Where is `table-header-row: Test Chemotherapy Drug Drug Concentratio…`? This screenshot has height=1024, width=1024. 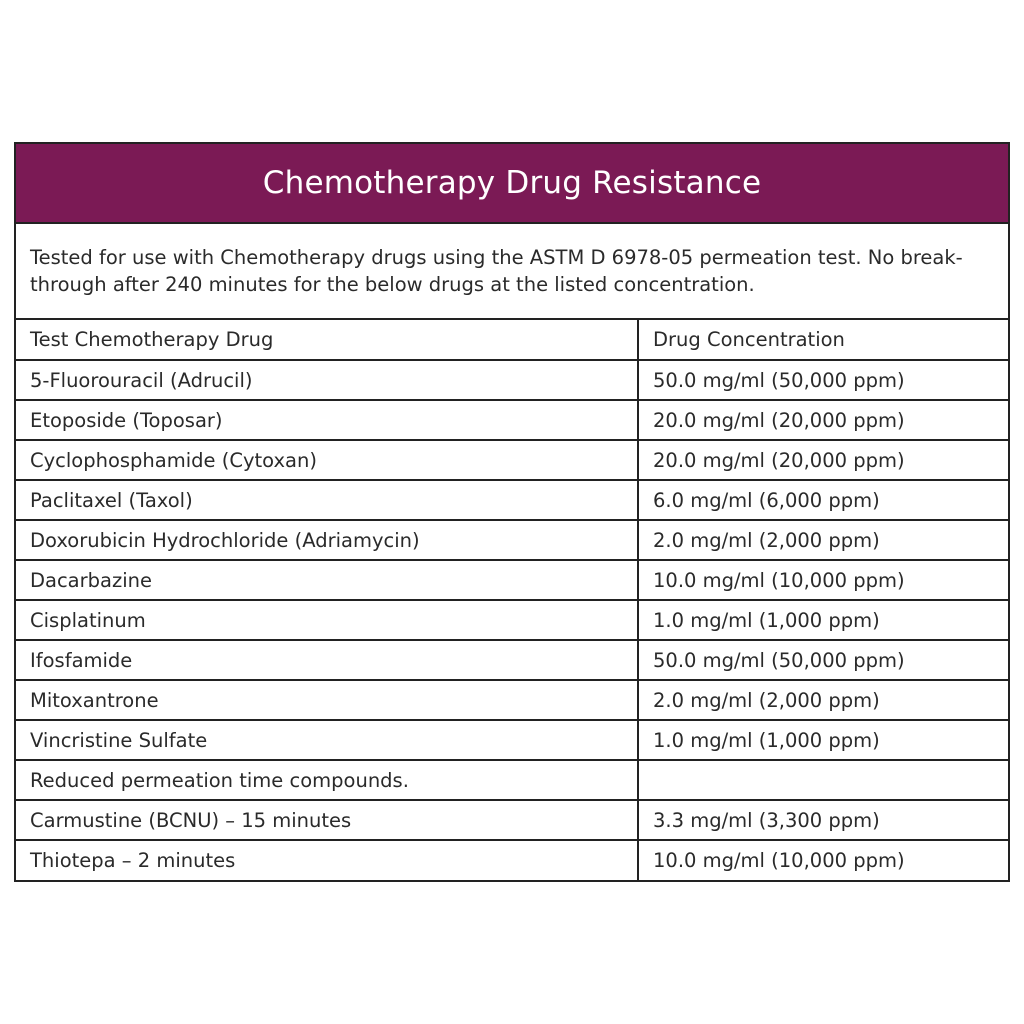
table-header-row: Test Chemotherapy Drug Drug Concentratio… is located at coordinates (512, 340).